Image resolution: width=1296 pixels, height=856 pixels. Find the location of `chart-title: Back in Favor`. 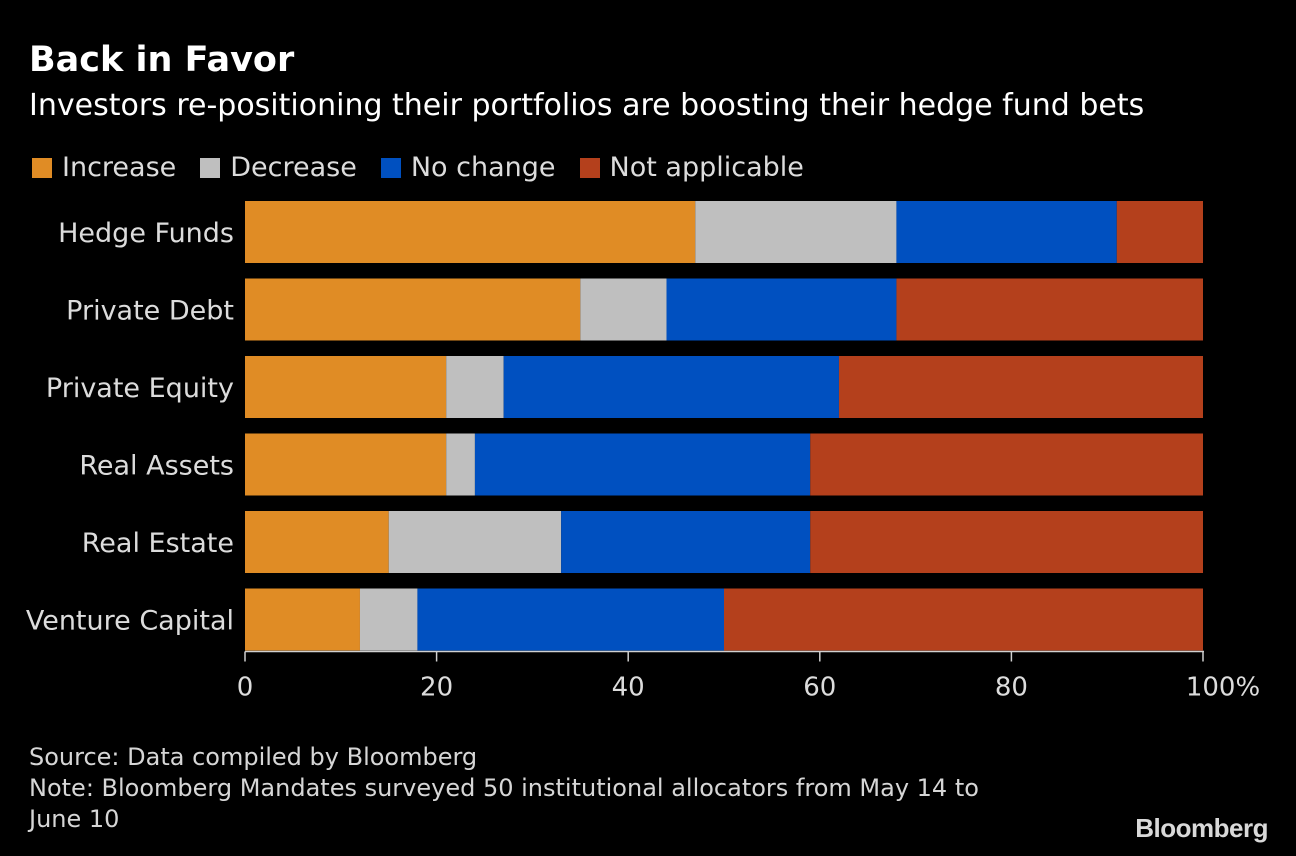

chart-title: Back in Favor is located at coordinates (162, 60).